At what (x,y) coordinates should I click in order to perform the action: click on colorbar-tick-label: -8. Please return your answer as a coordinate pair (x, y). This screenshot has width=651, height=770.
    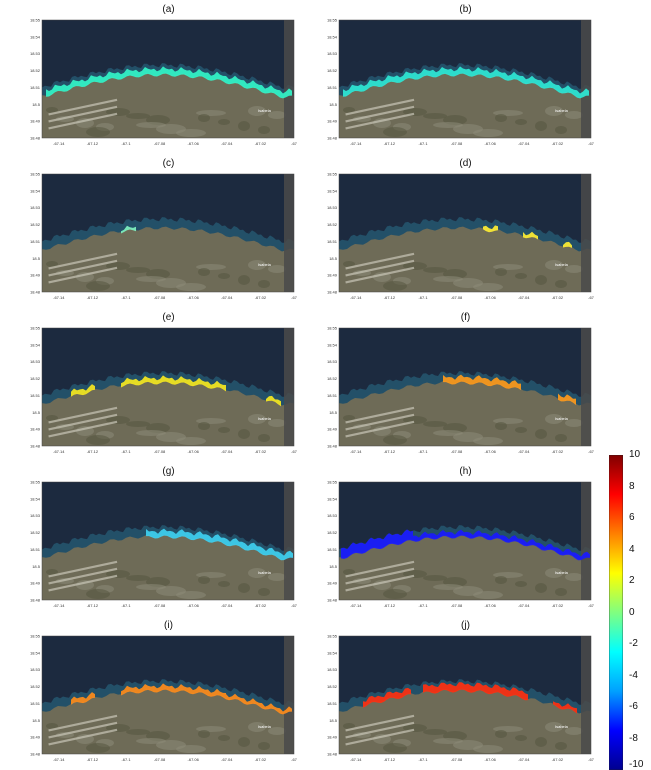
    Looking at the image, I should click on (633, 738).